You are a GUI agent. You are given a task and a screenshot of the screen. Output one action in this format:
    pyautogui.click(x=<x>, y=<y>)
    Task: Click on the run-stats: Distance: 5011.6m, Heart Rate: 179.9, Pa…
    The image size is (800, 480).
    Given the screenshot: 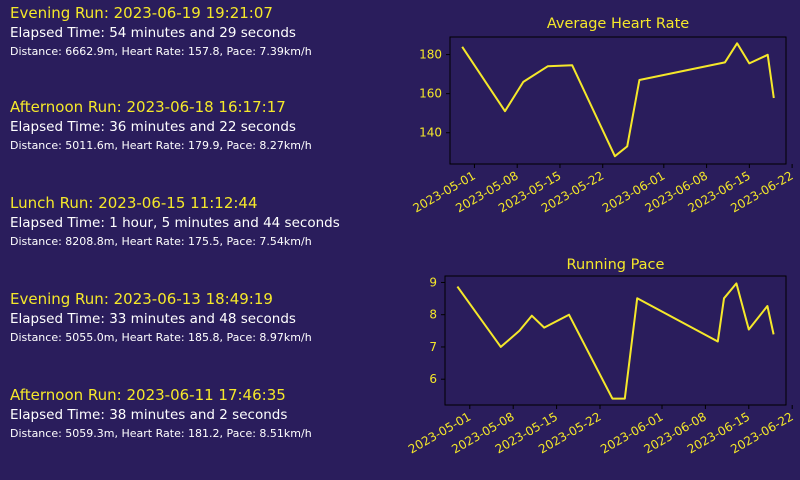 What is the action you would take?
    pyautogui.click(x=161, y=145)
    